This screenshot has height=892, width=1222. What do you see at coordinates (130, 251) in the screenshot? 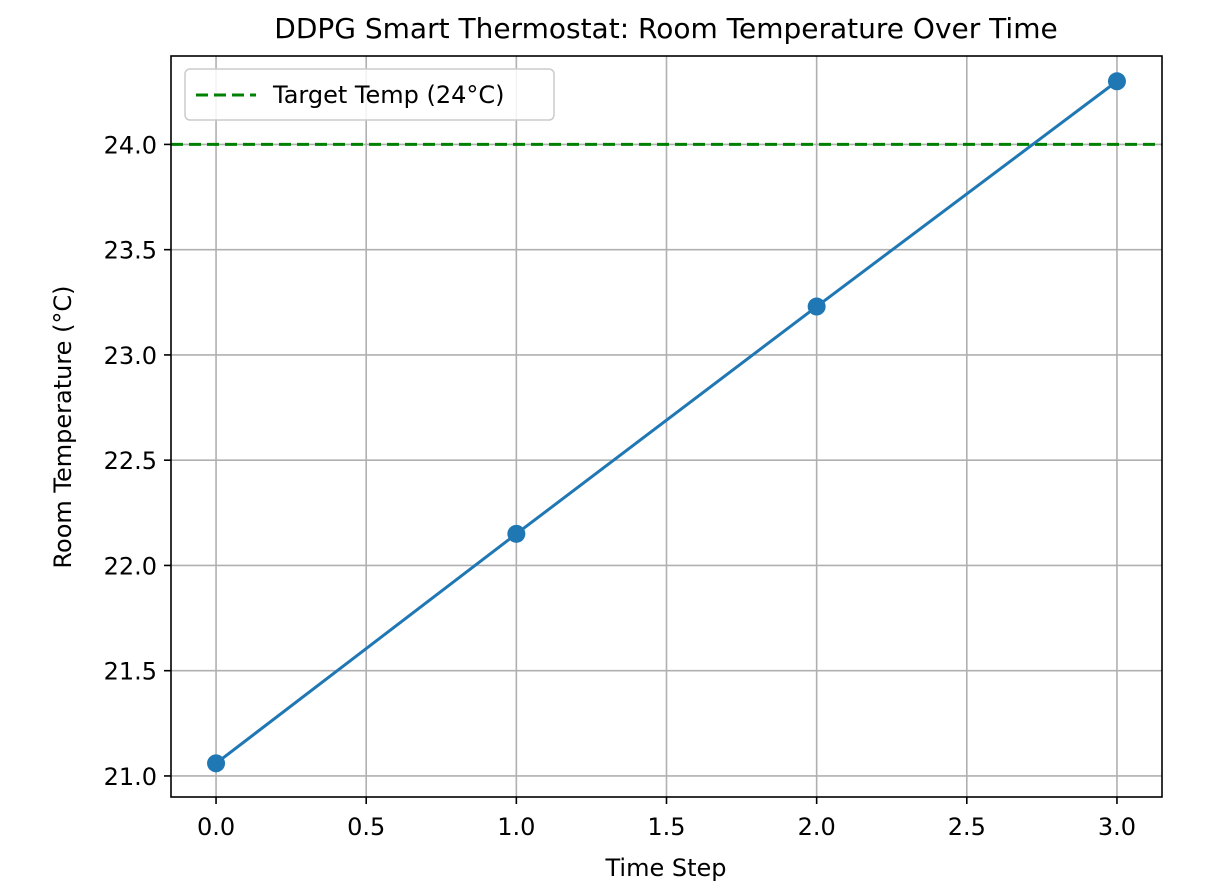
I see `y-tick-label: 23.5` at bounding box center [130, 251].